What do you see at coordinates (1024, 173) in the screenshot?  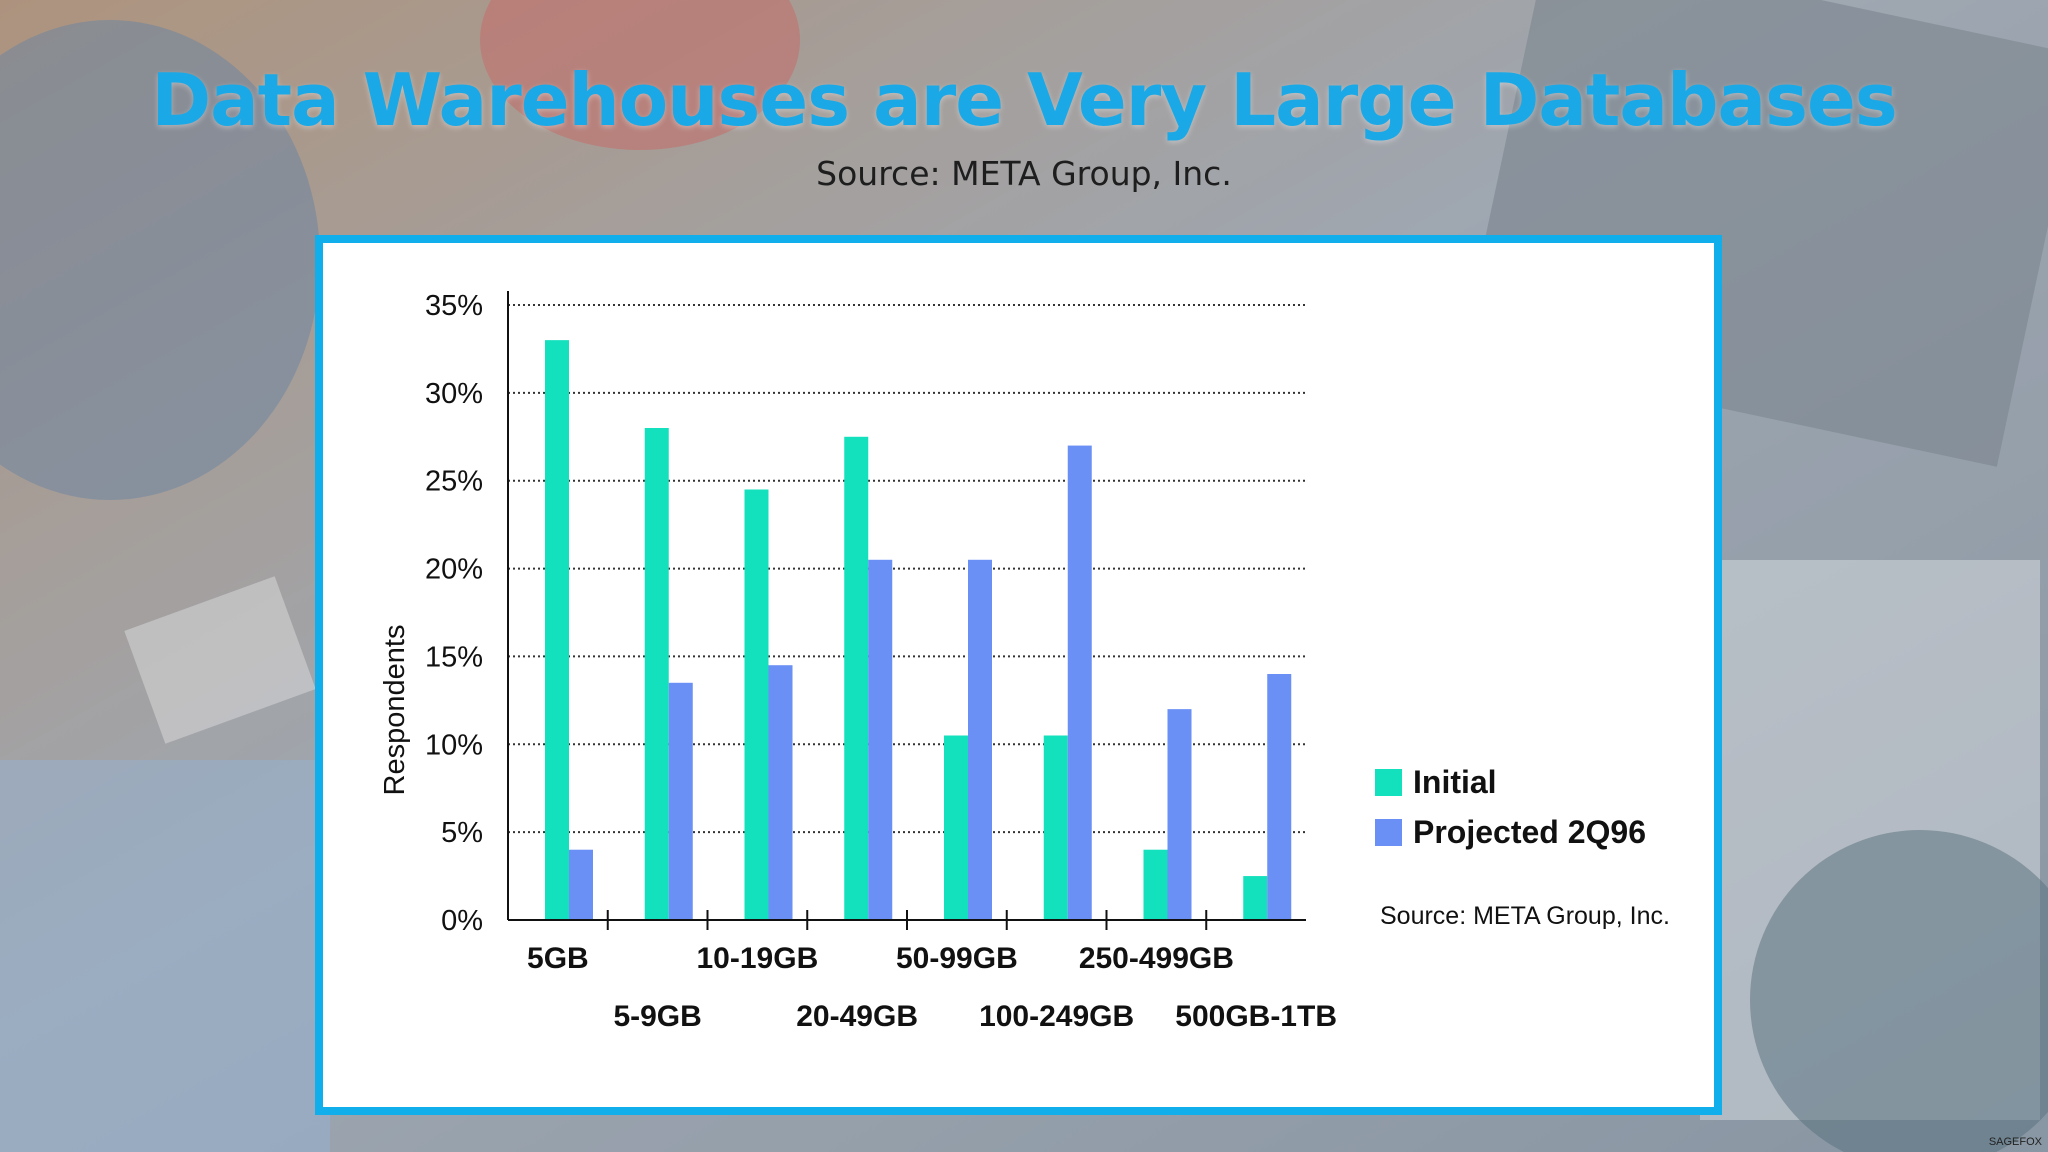 I see `slide-subtitle: Source: META Group, Inc.` at bounding box center [1024, 173].